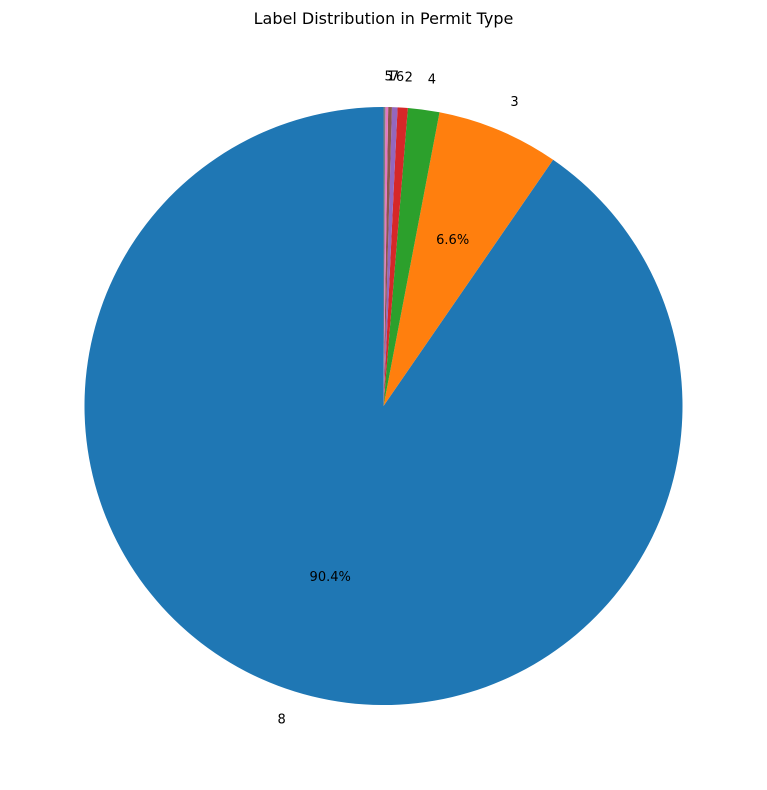 The height and width of the screenshot is (790, 767). What do you see at coordinates (330, 577) in the screenshot?
I see `slice-pct-8: 90.4%` at bounding box center [330, 577].